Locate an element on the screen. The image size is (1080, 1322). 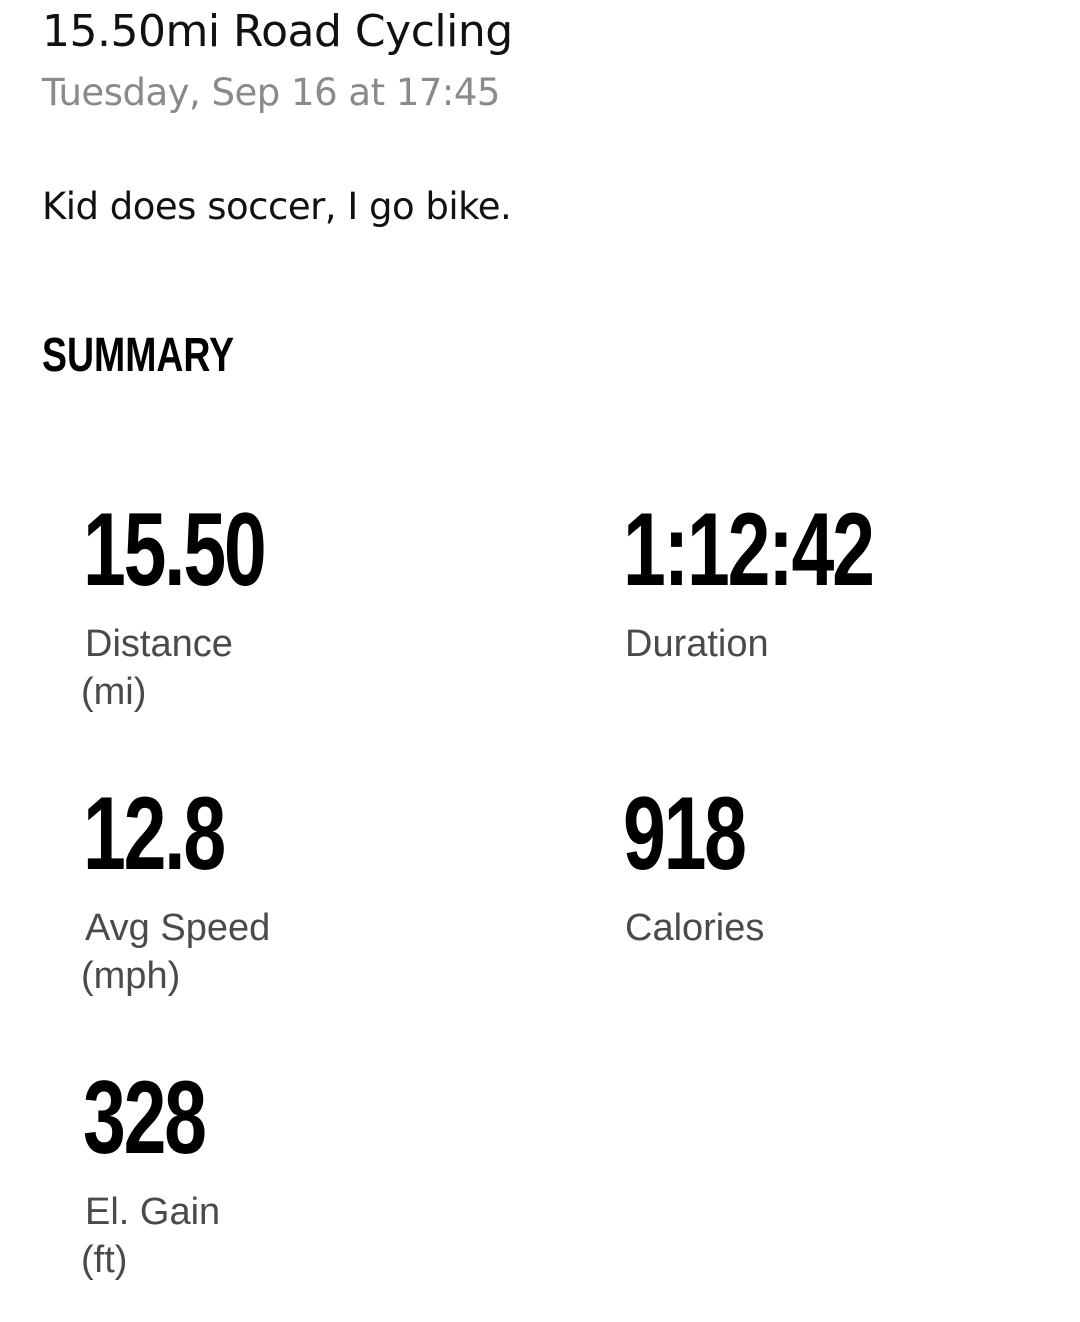
stat-label: Distance is located at coordinates (159, 644).